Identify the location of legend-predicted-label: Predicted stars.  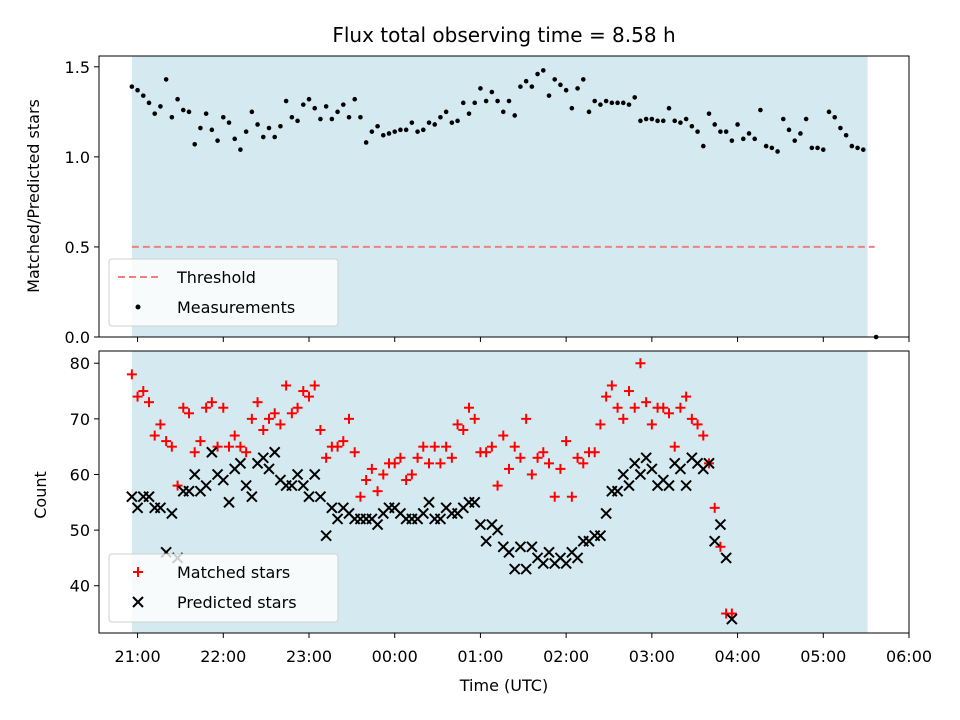
(237, 602).